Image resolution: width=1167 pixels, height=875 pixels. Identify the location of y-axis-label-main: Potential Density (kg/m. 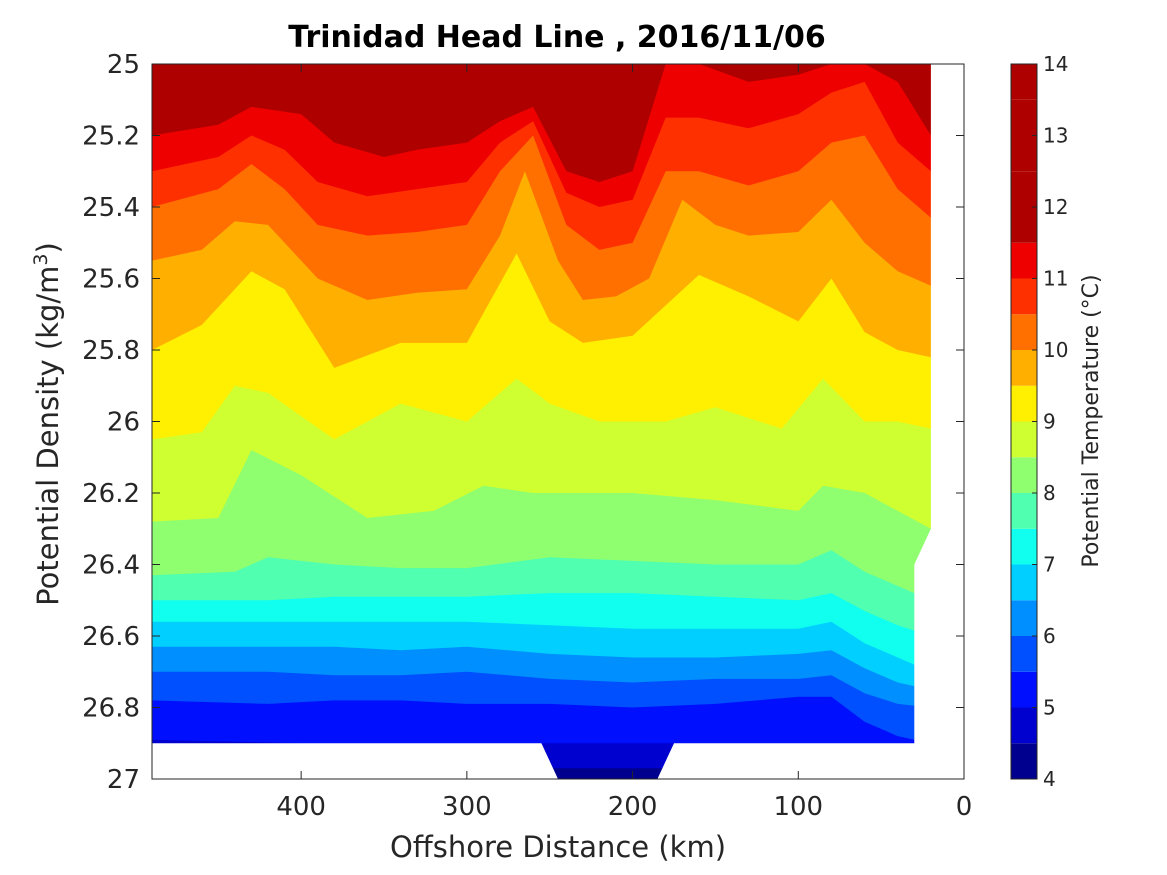
(48, 436).